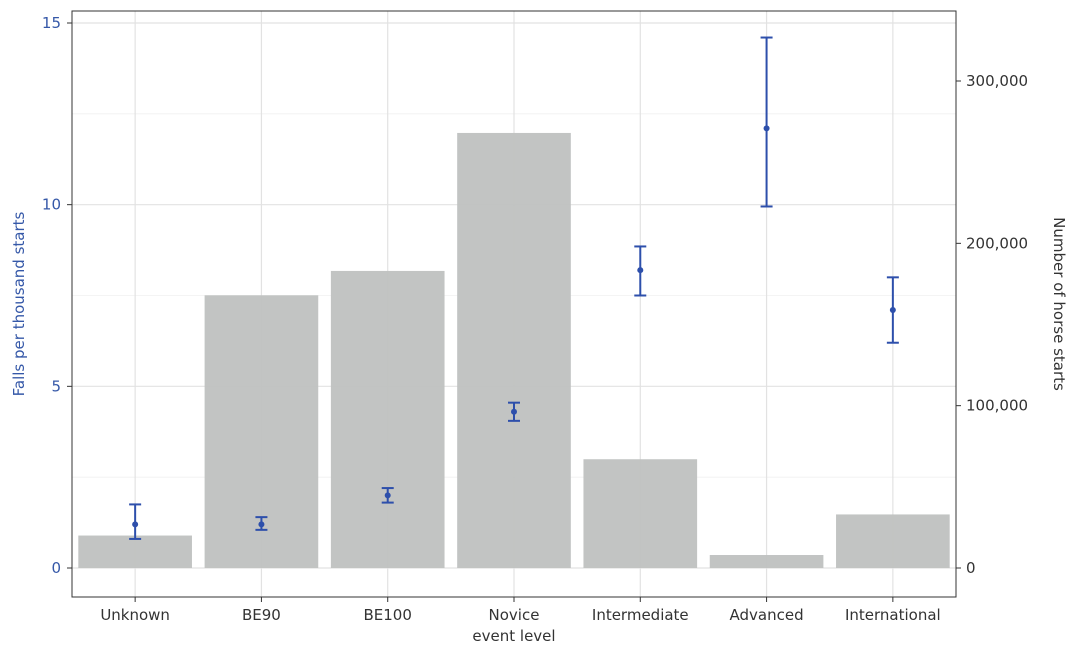  Describe the element at coordinates (997, 243) in the screenshot. I see `right-tick-label: 200,000` at that location.